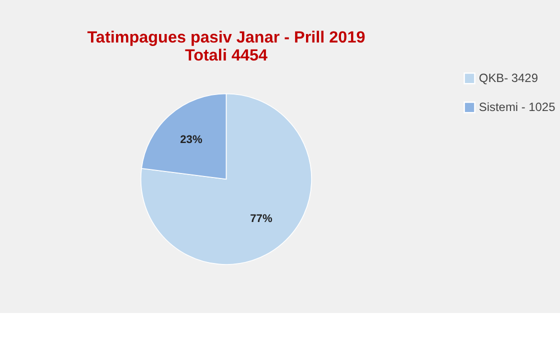  I want to click on text: Tatimpagues pasiv Janar - Prill 2019, so click(226, 37).